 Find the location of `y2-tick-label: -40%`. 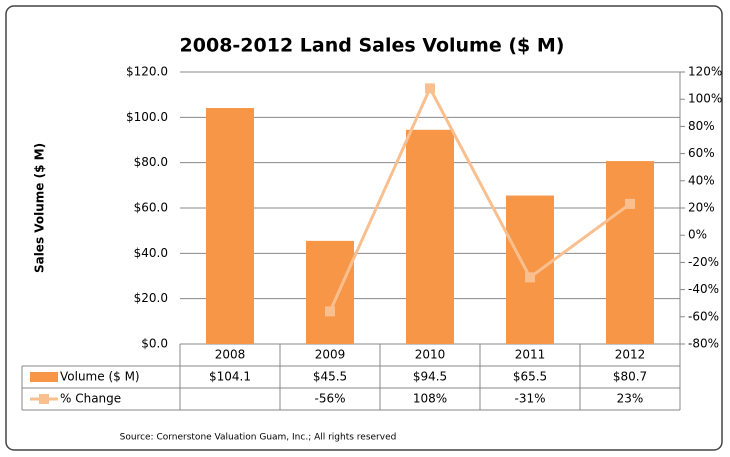

y2-tick-label: -40% is located at coordinates (703, 289).